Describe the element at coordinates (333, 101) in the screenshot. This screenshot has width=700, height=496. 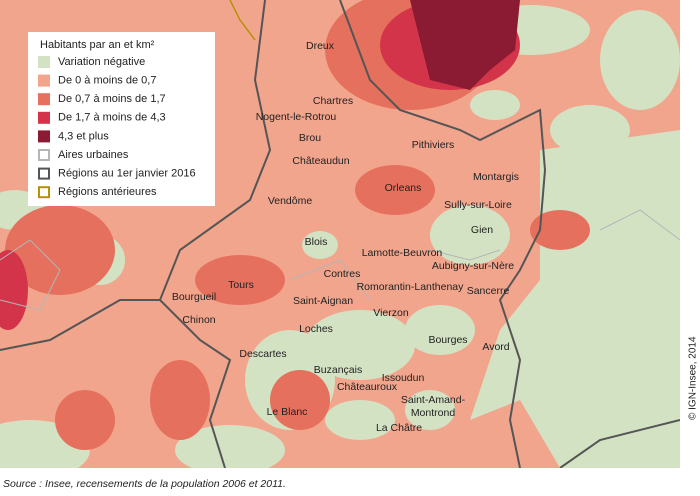
I see `city-label: Chartres` at that location.